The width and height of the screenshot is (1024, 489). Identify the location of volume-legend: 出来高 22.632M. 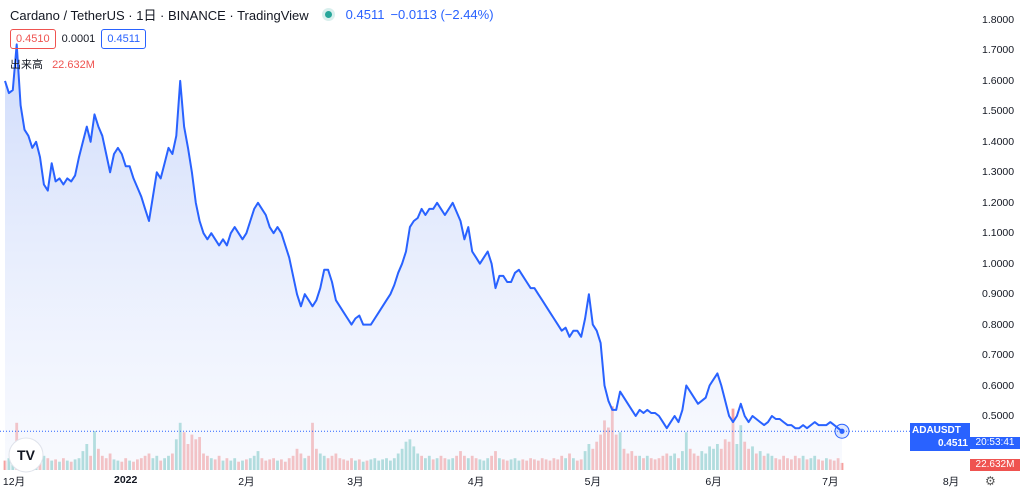
(52, 64).